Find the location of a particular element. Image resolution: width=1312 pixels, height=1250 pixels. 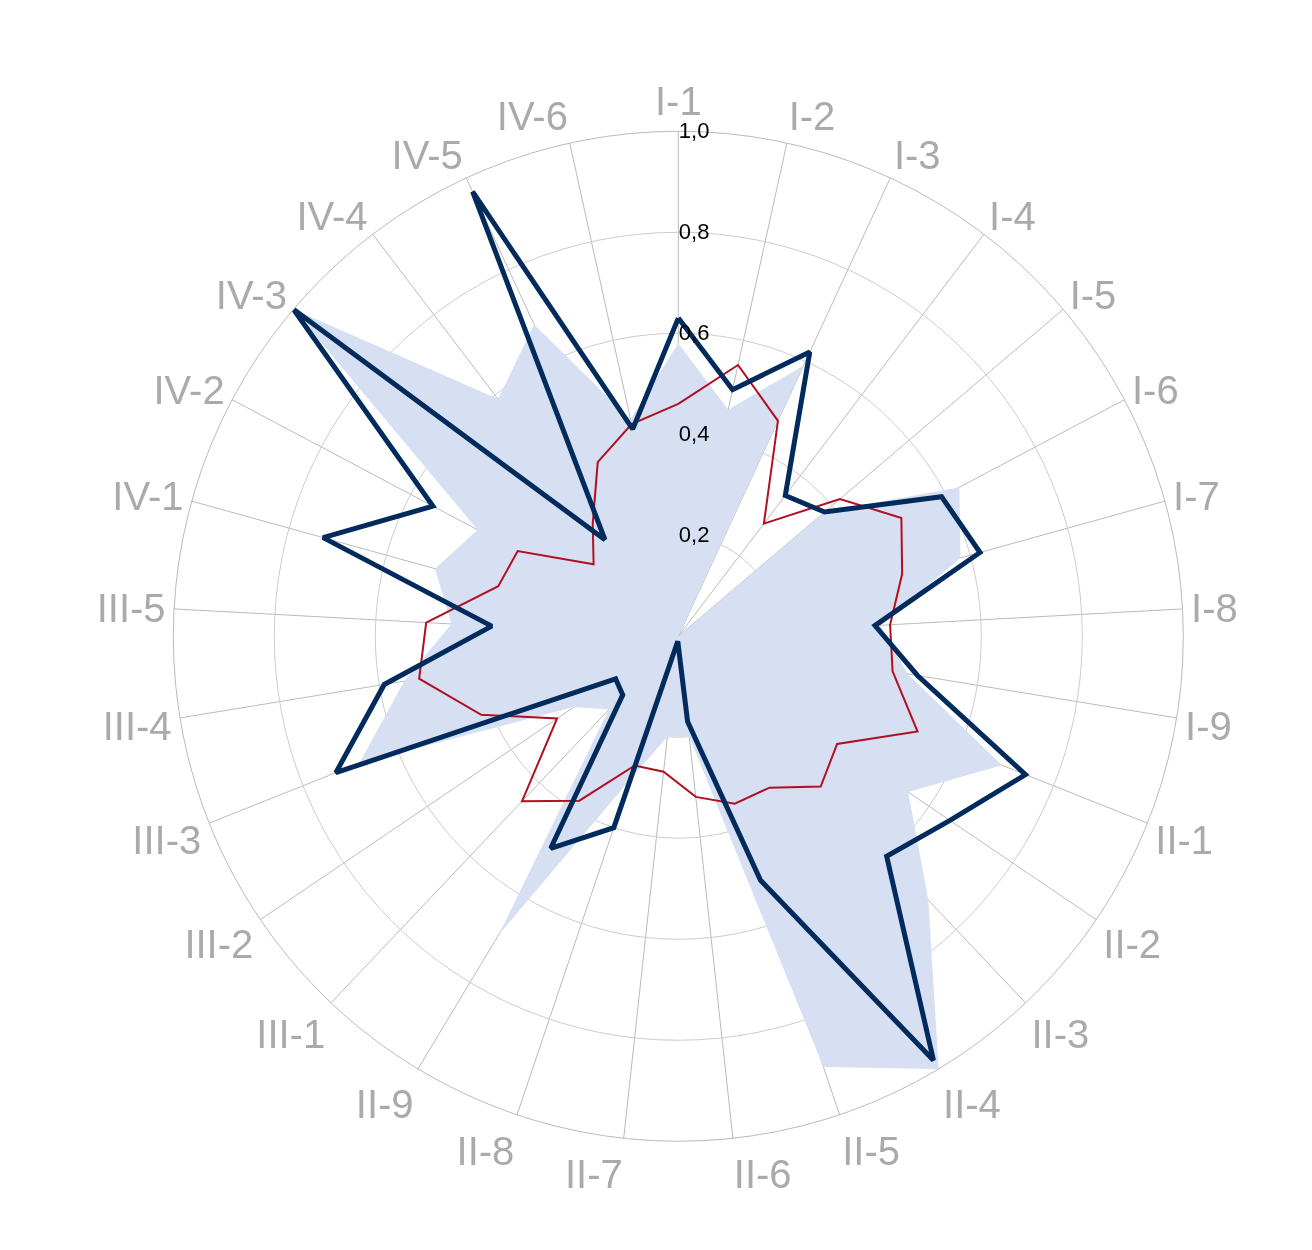

spoke-label: III-3 is located at coordinates (167, 840).